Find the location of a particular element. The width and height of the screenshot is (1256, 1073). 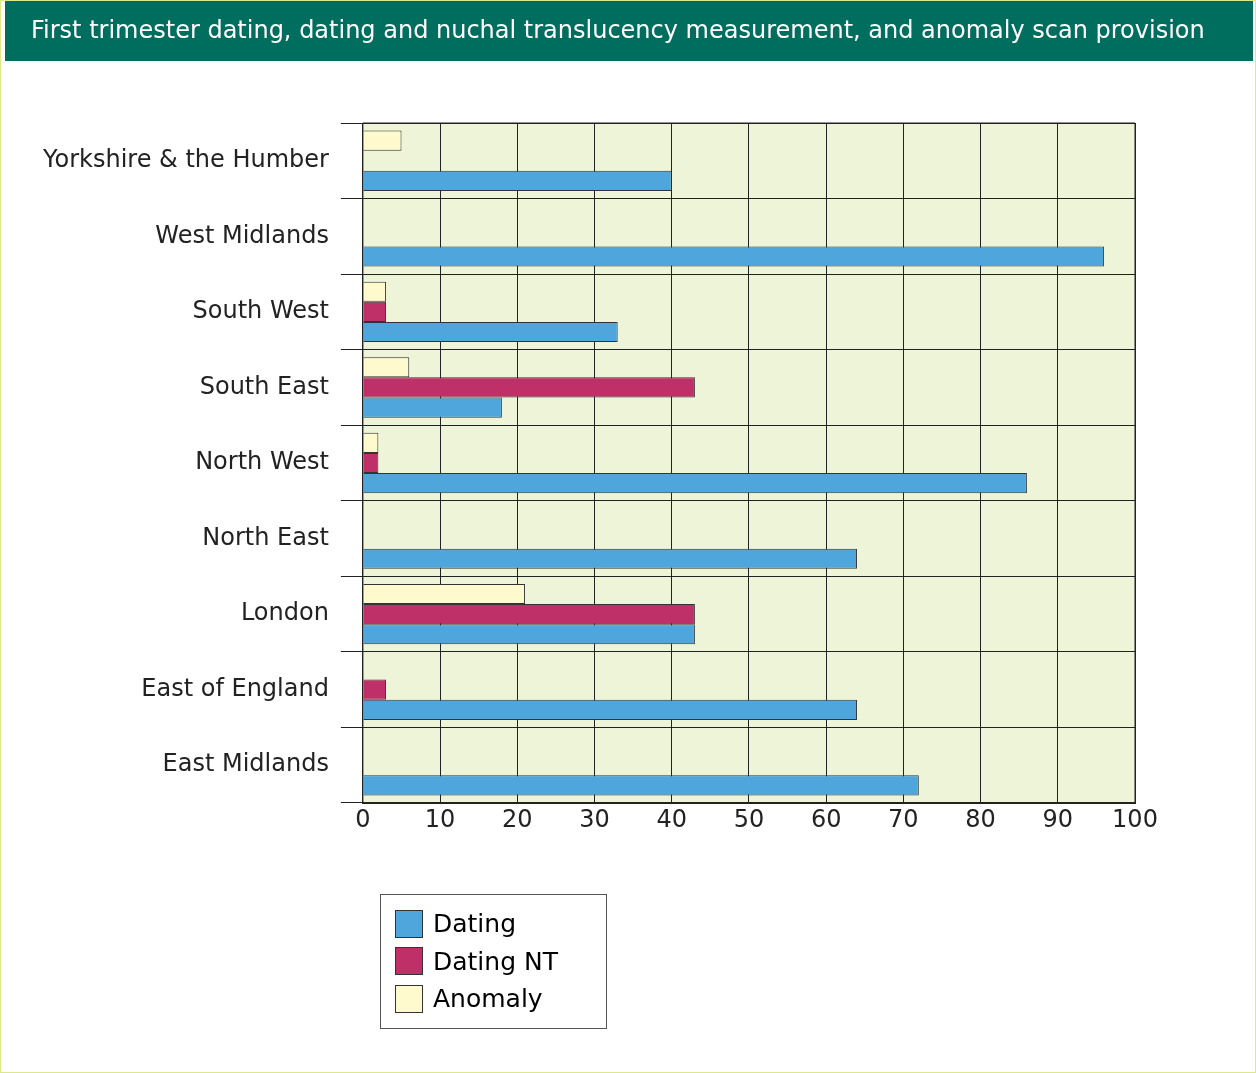

y-tick-label: South East is located at coordinates (264, 385).